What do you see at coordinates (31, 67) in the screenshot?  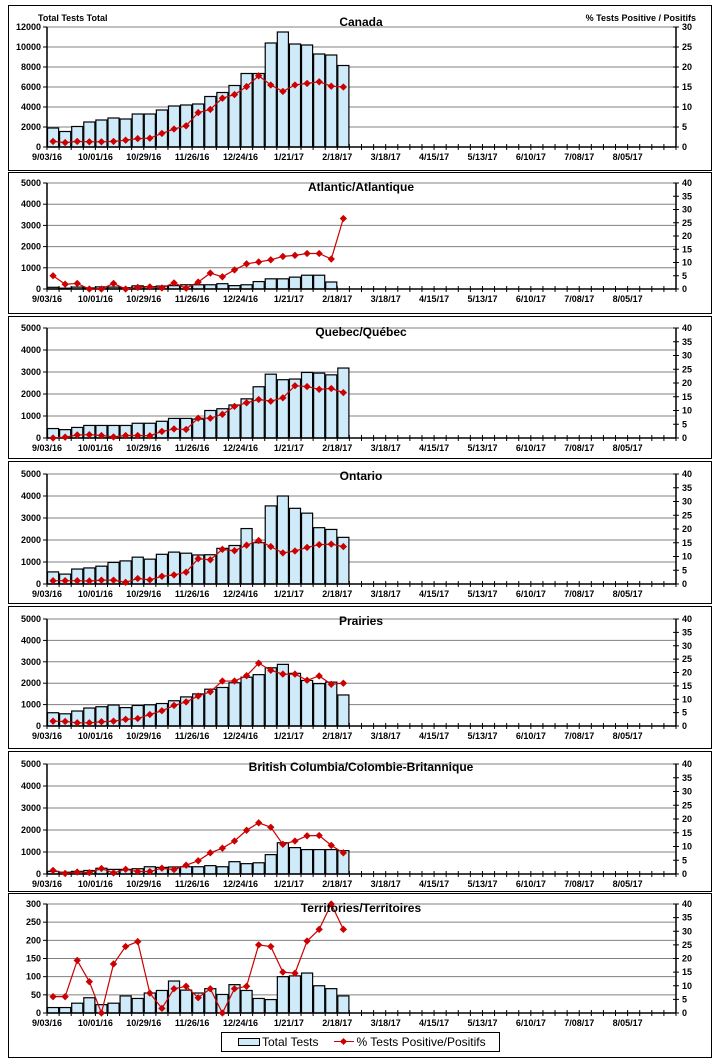 I see `y-tick-label: 8000` at bounding box center [31, 67].